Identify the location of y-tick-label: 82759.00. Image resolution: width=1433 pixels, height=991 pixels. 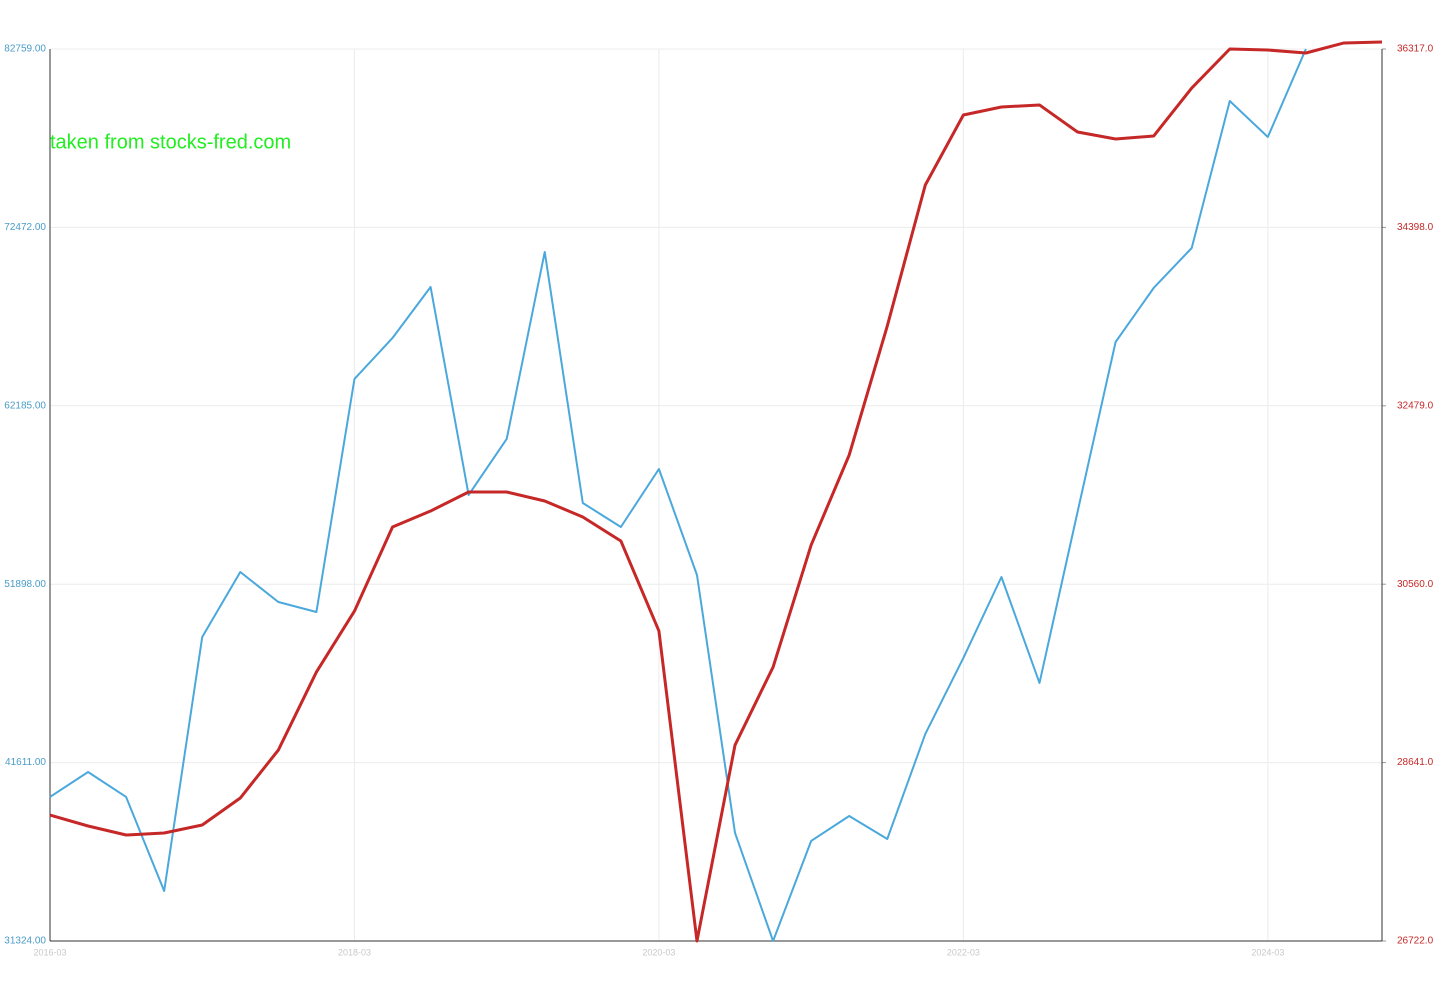
(25, 49).